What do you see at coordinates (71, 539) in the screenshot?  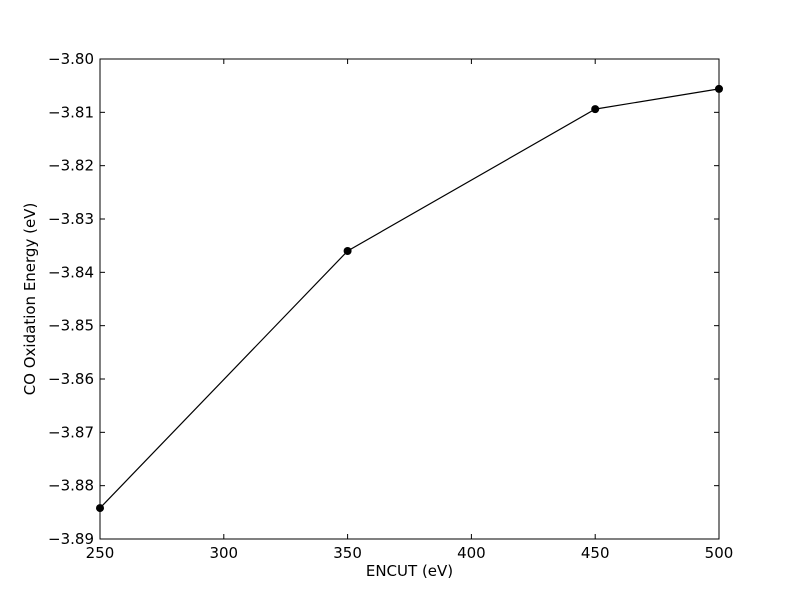 I see `y-tick-label: −3.89` at bounding box center [71, 539].